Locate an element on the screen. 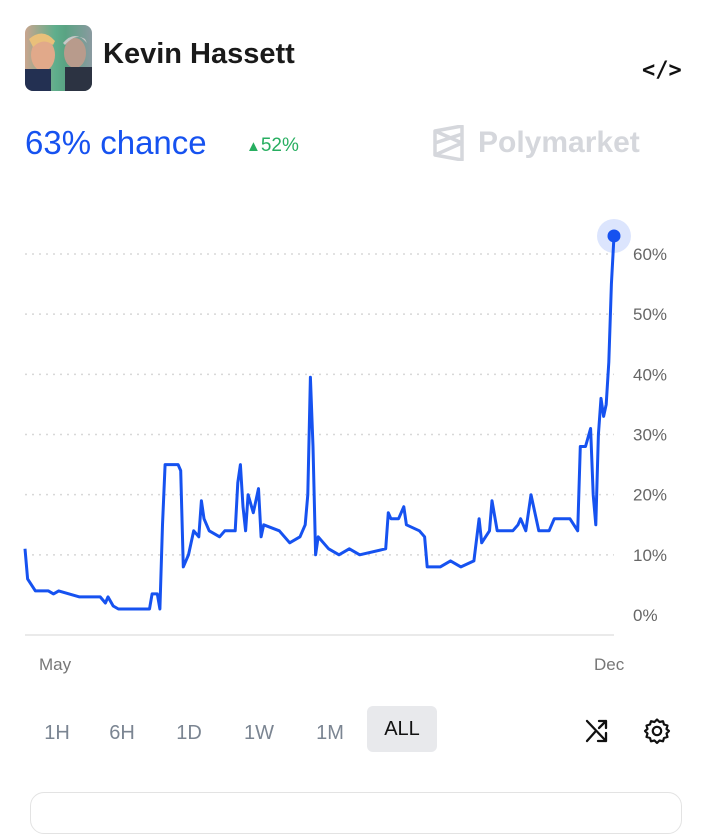  polymarket-icon is located at coordinates (448, 143).